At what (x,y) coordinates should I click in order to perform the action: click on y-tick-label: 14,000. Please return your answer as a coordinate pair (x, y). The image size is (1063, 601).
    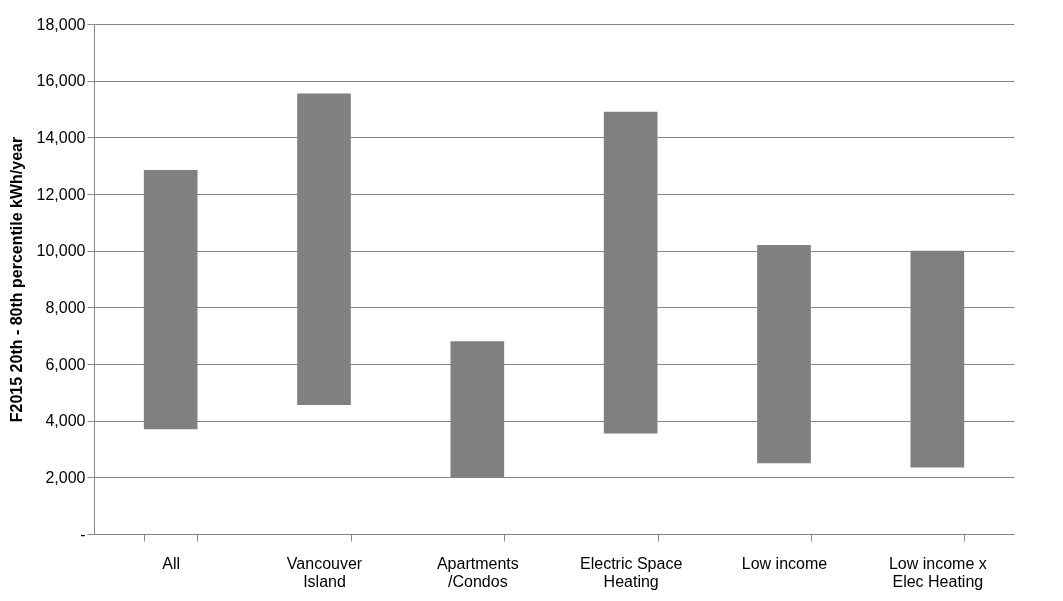
    Looking at the image, I should click on (61, 137).